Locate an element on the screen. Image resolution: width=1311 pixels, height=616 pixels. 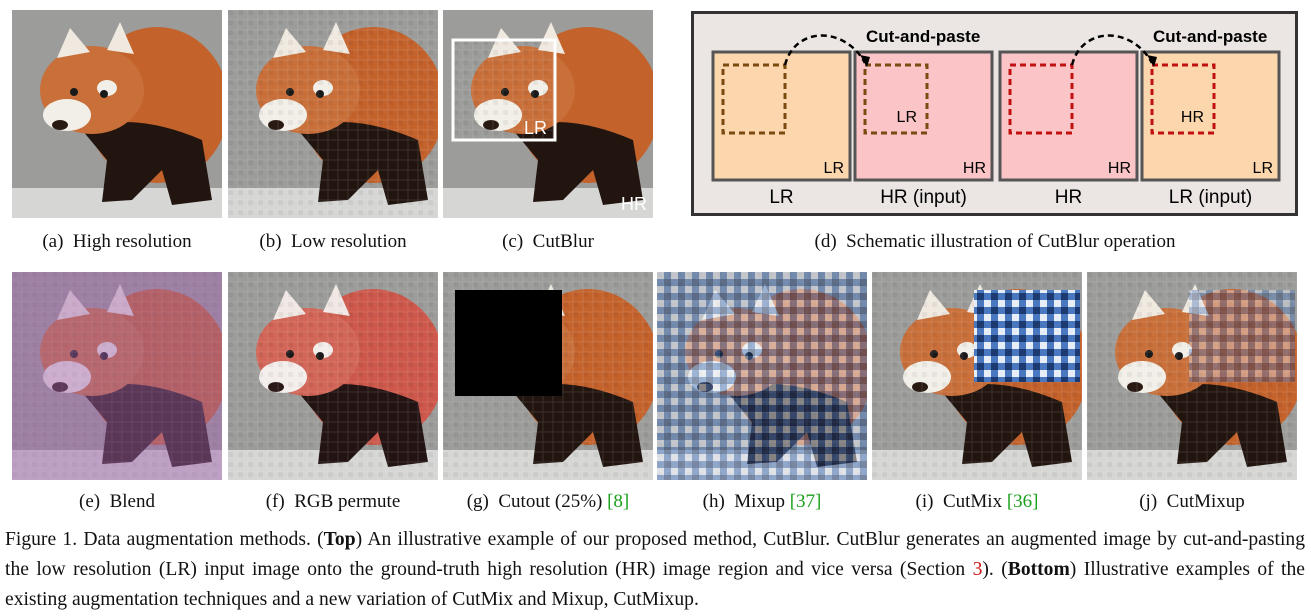
panel-caption: (i) CutMix [36] is located at coordinates (977, 502).